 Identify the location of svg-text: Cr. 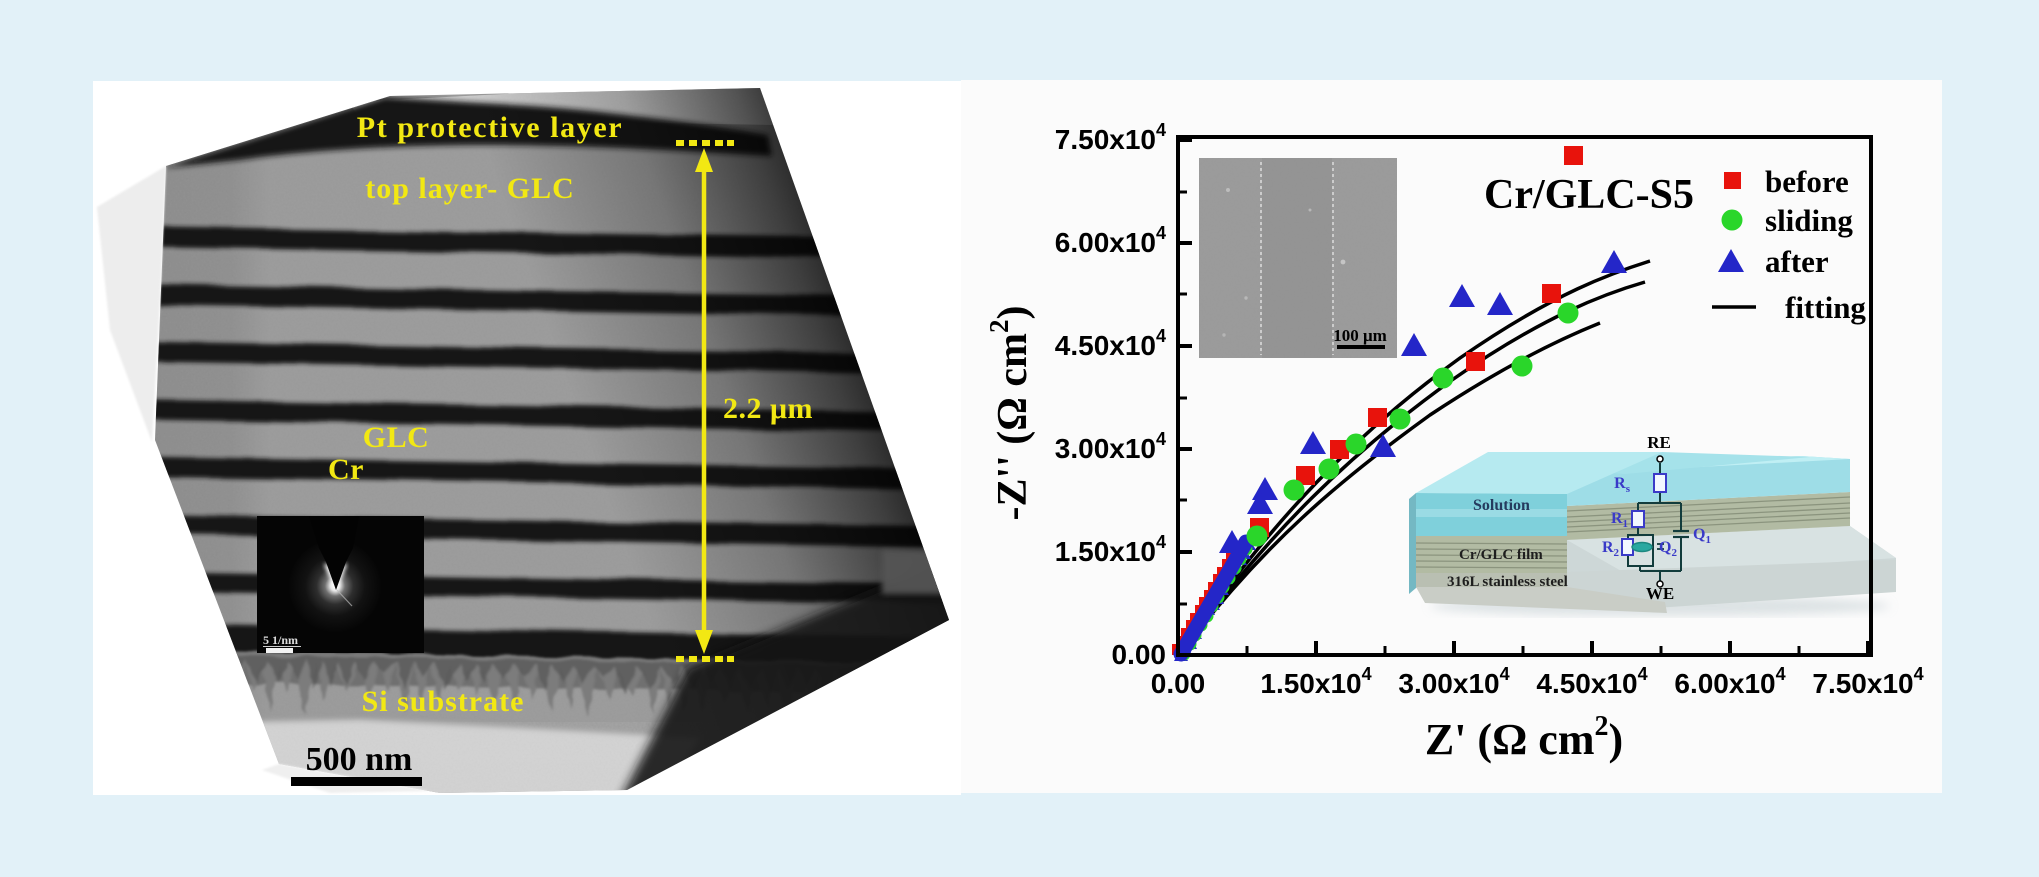
(346, 469).